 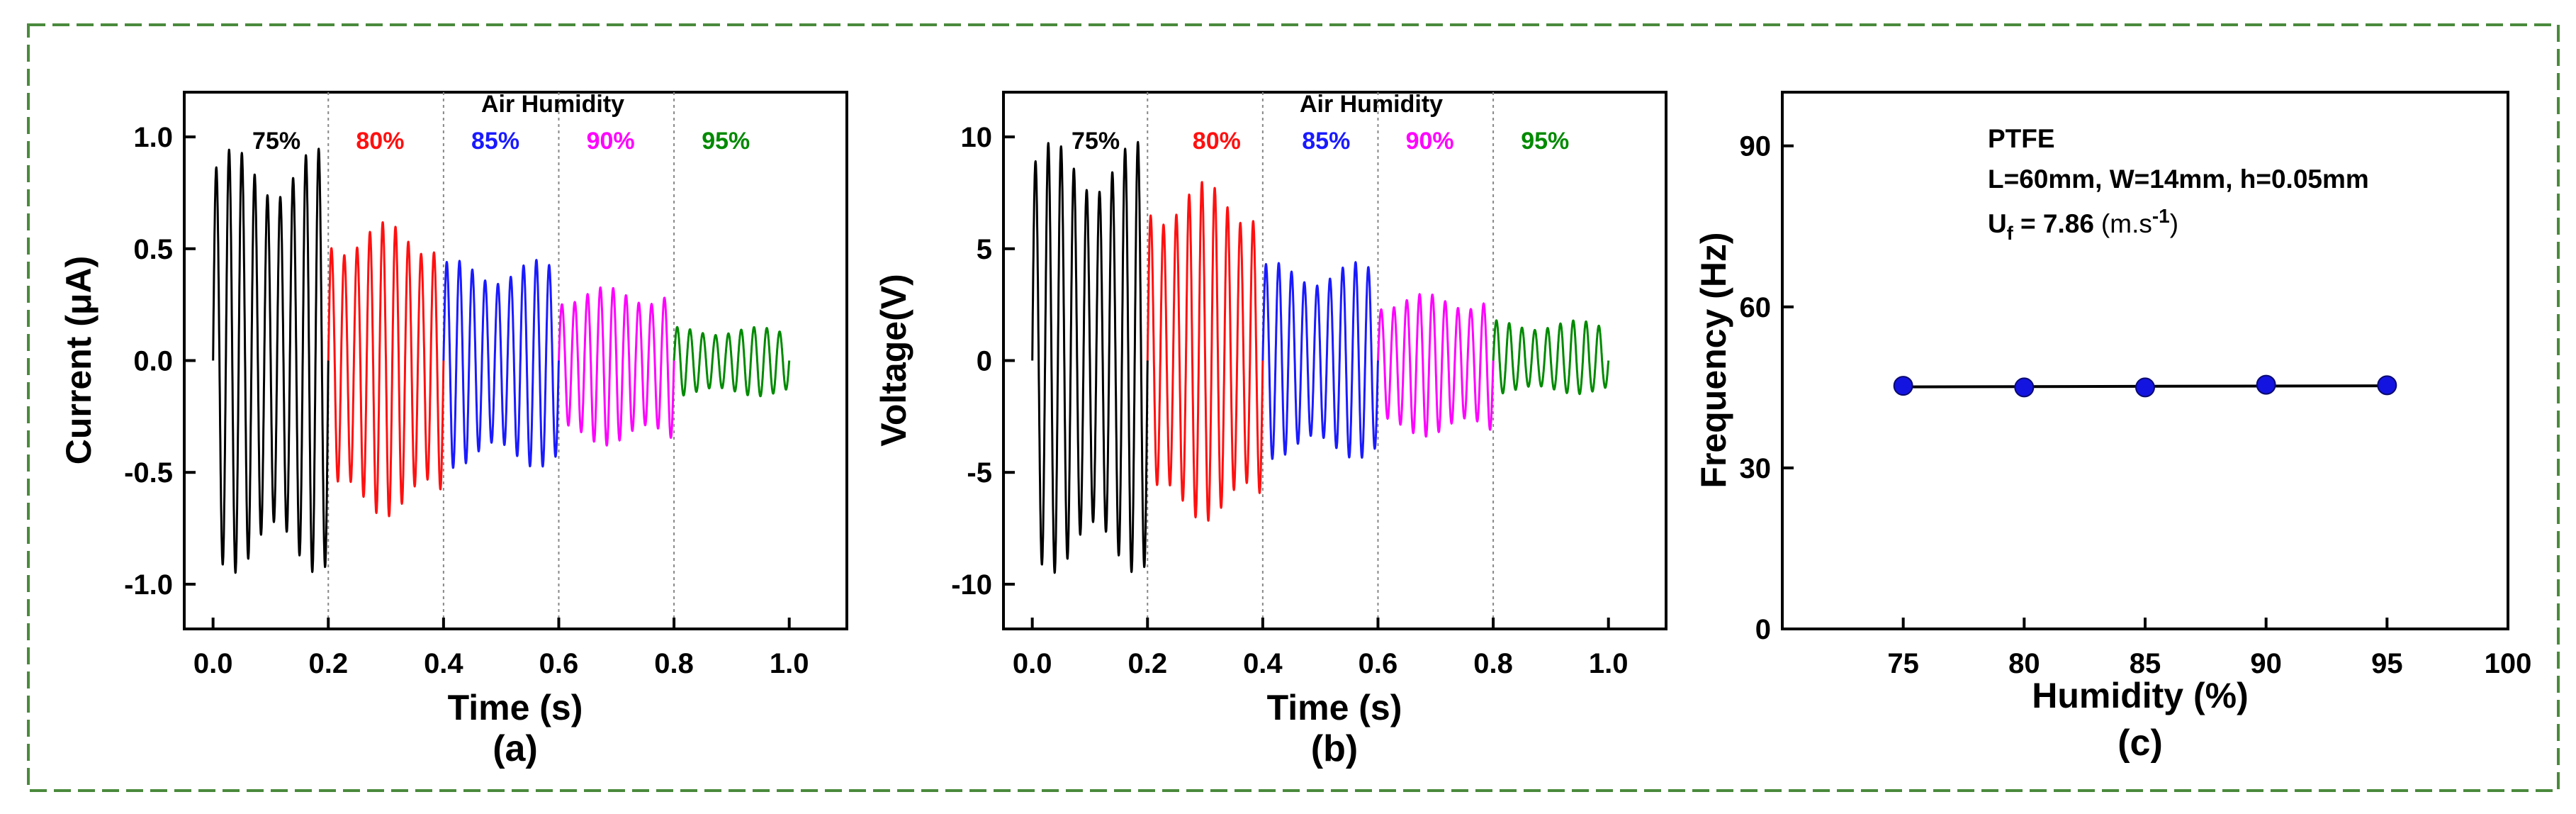 What do you see at coordinates (153, 249) in the screenshot?
I see `y-tick-label: 0.5` at bounding box center [153, 249].